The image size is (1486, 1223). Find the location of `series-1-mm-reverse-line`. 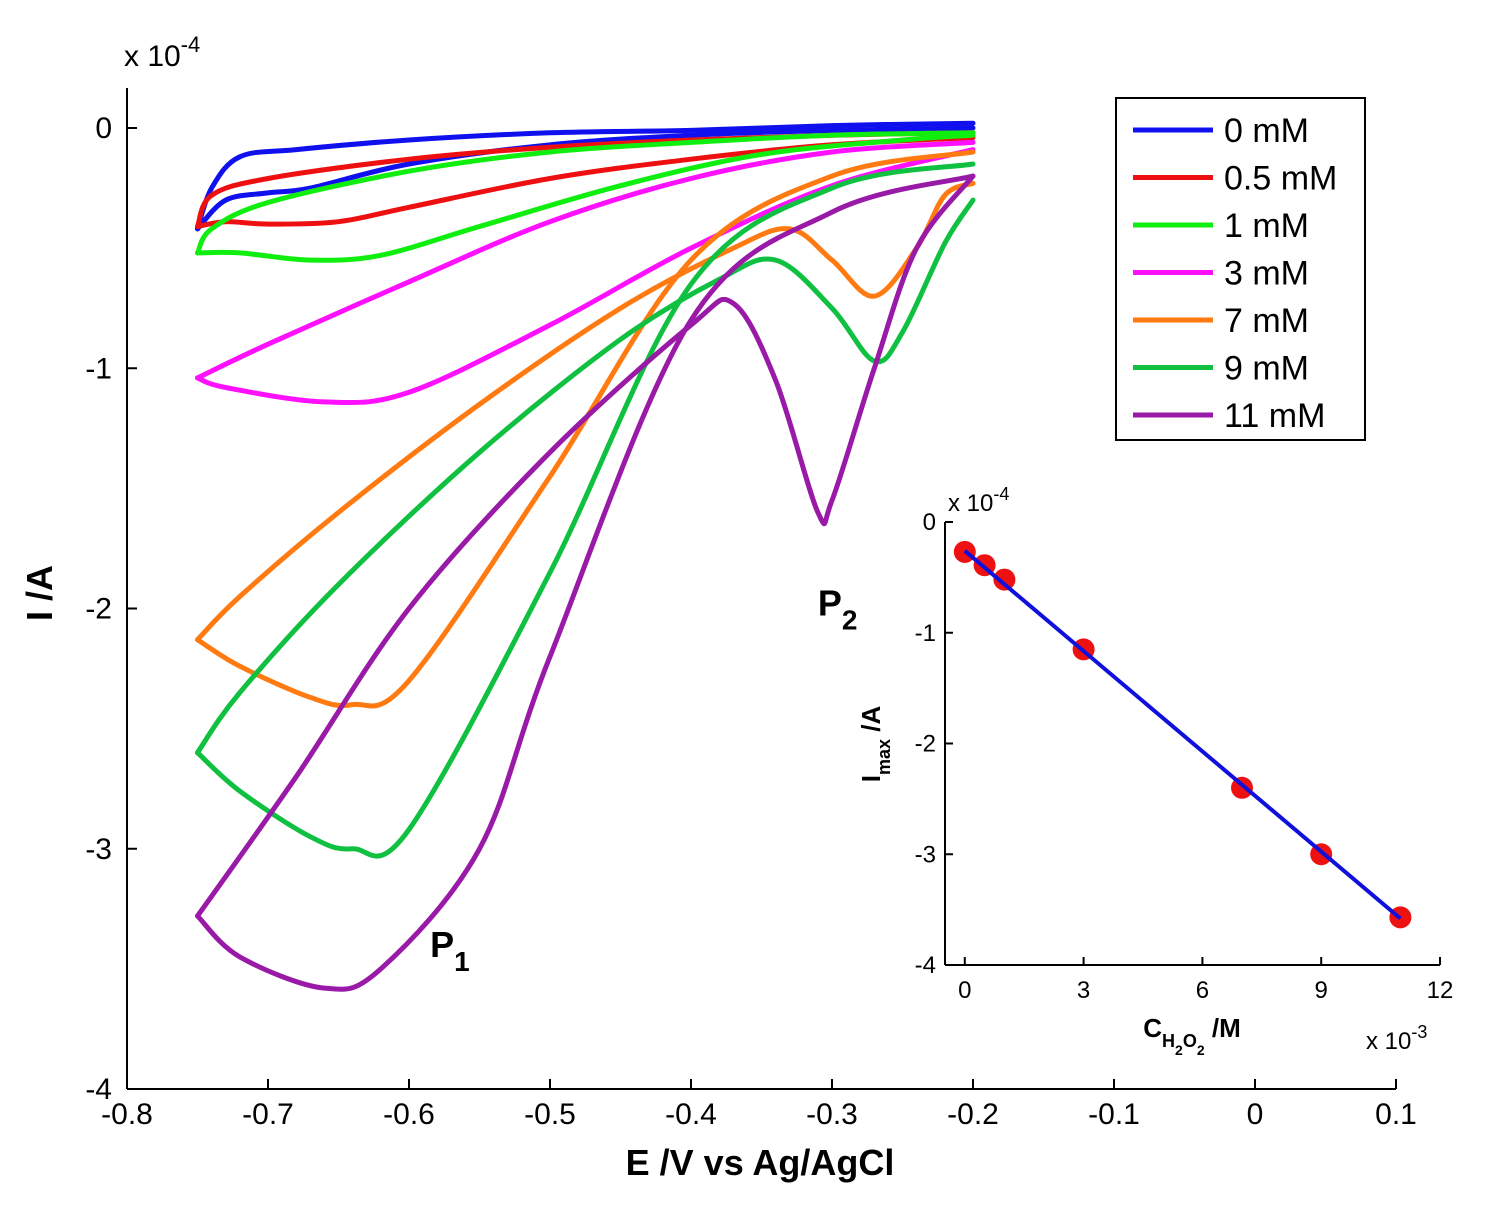

series-1-mm-reverse-line is located at coordinates (585, 197).